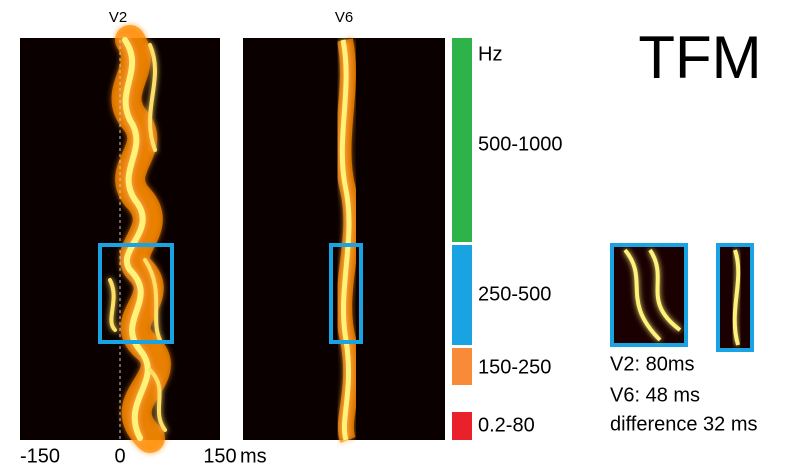 This screenshot has width=790, height=466. Describe the element at coordinates (253, 455) in the screenshot. I see `x-unit: ms` at that location.